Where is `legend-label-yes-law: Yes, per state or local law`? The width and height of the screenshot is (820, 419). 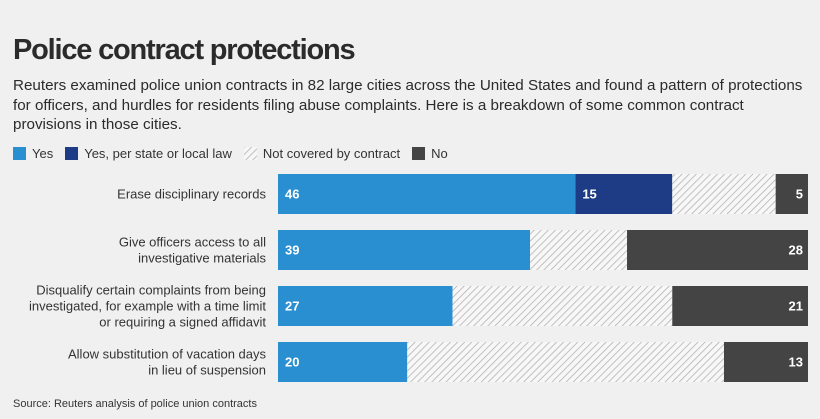
legend-label-yes-law: Yes, per state or local law is located at coordinates (158, 153).